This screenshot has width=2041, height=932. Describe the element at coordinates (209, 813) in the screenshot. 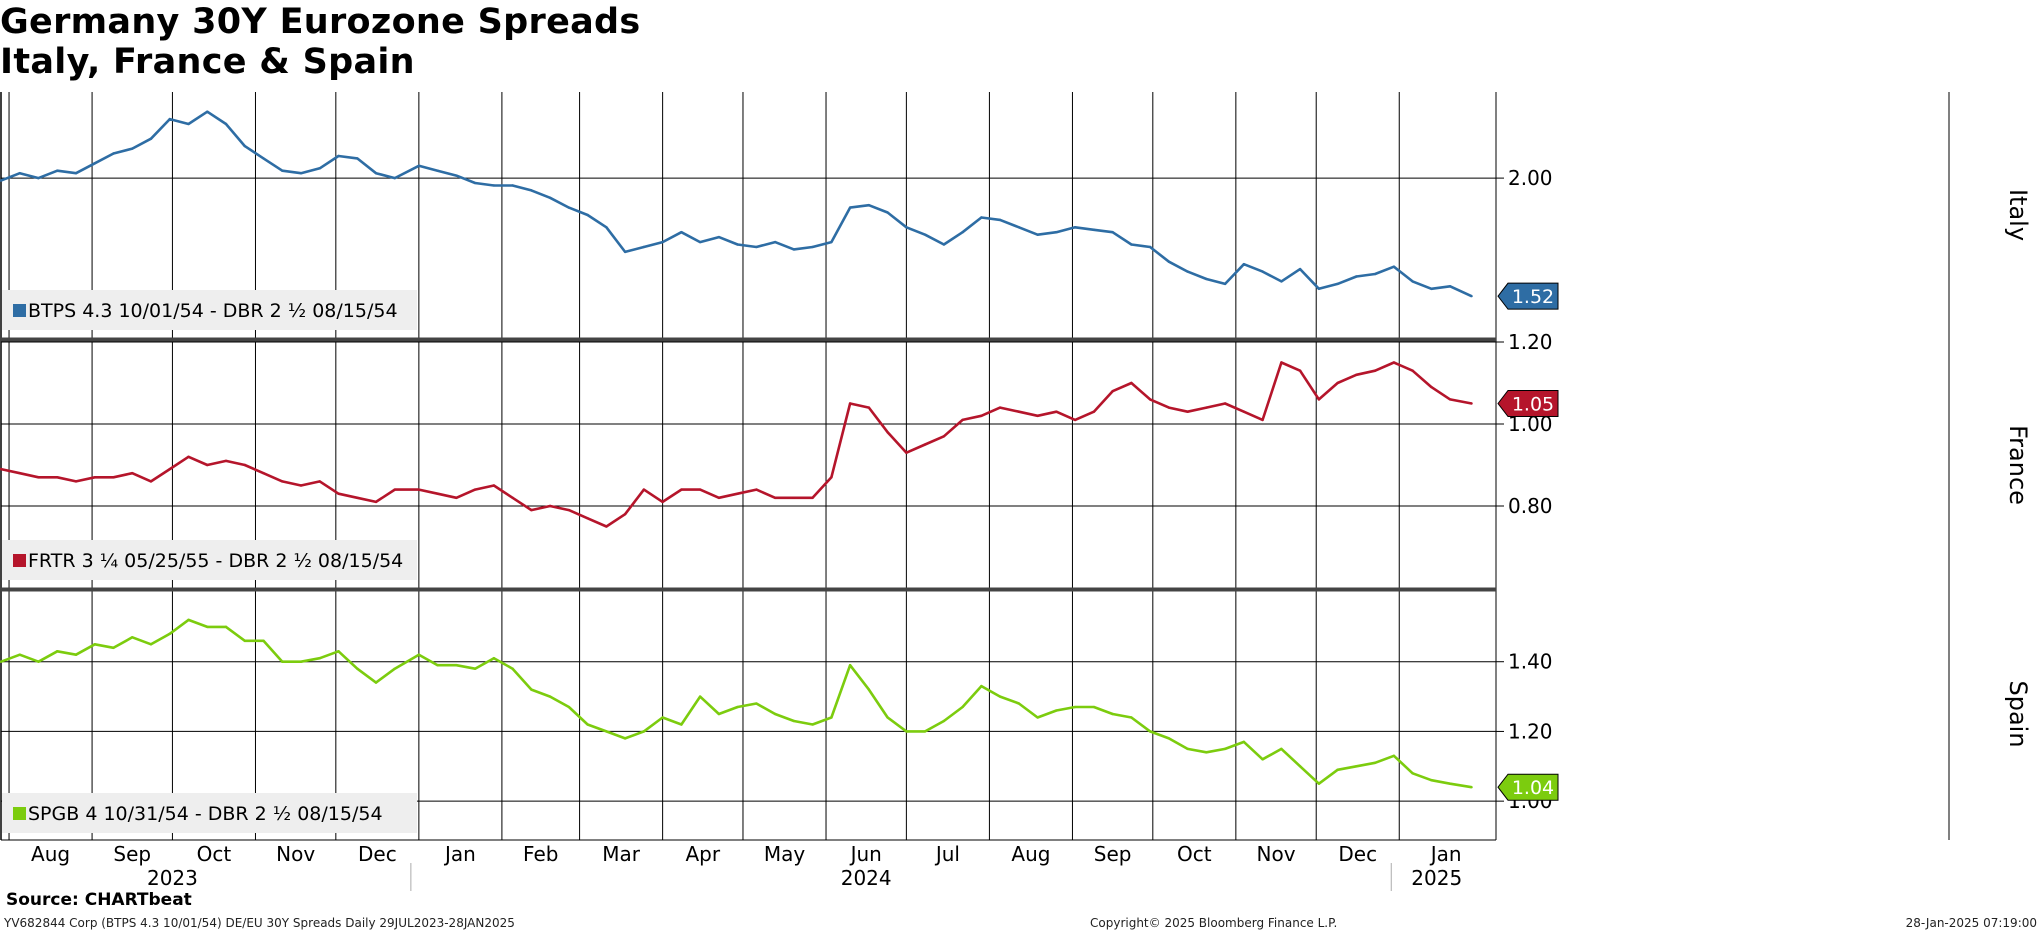

I see `legend-box` at that location.